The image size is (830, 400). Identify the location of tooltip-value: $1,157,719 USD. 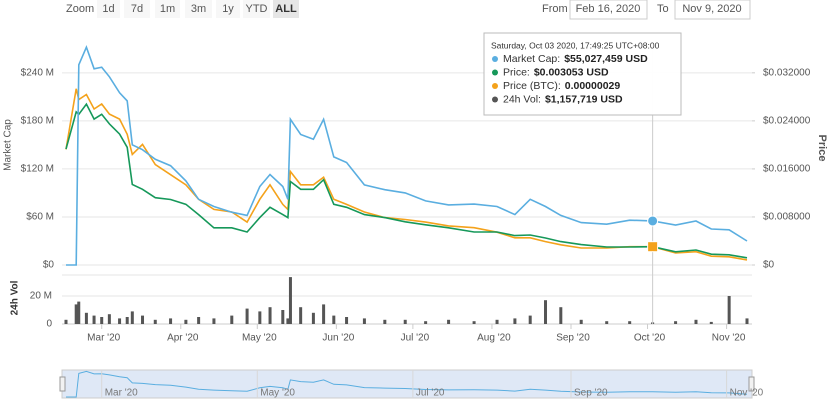
(584, 99).